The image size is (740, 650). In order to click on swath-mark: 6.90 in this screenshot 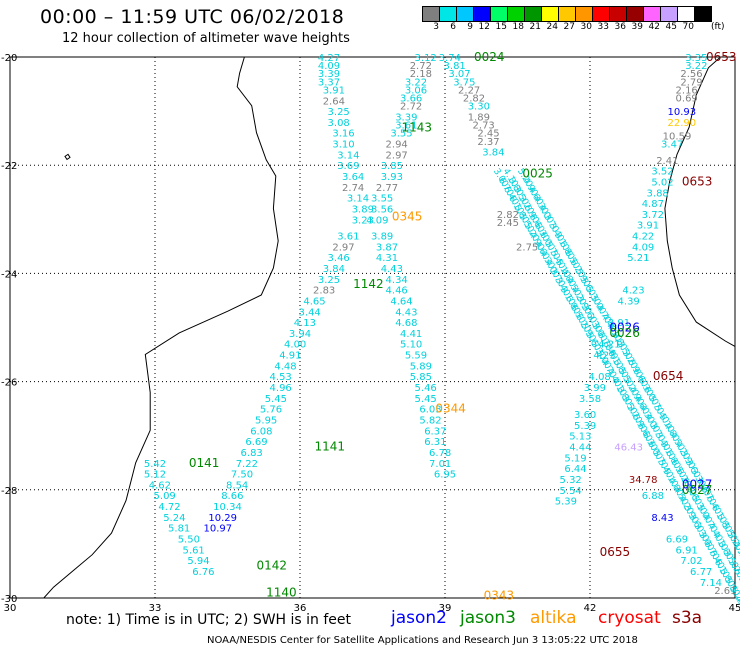, I will do `click(735, 578)`.